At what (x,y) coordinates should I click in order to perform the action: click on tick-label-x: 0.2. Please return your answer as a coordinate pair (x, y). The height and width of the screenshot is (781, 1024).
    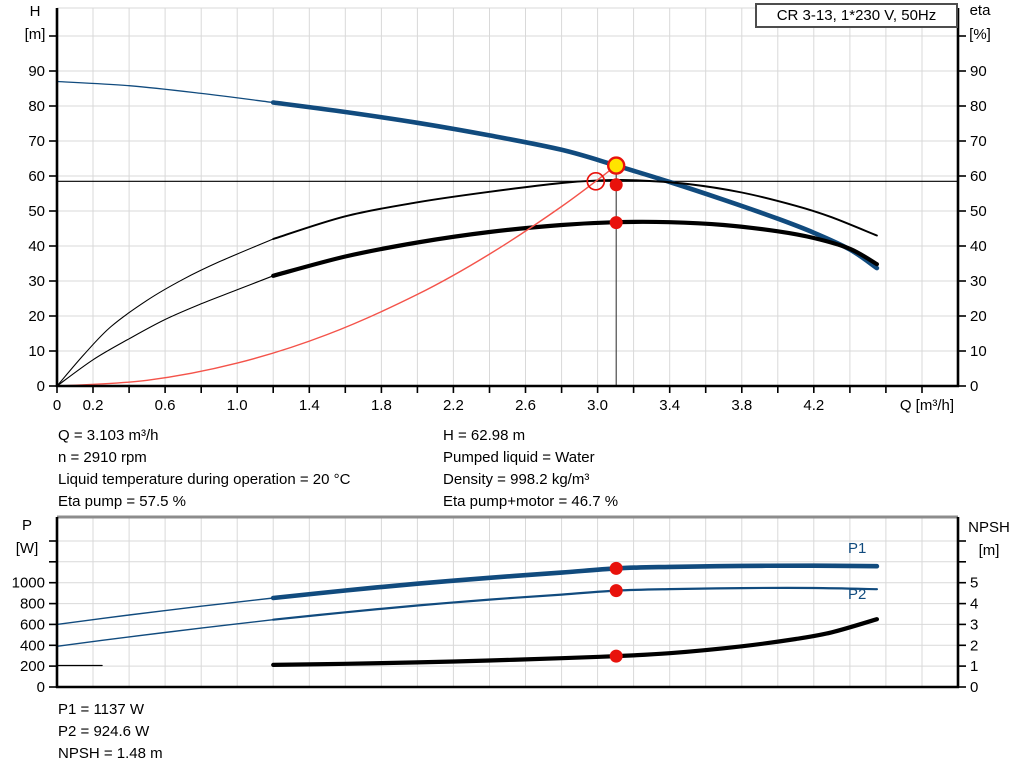
    Looking at the image, I should click on (93, 405).